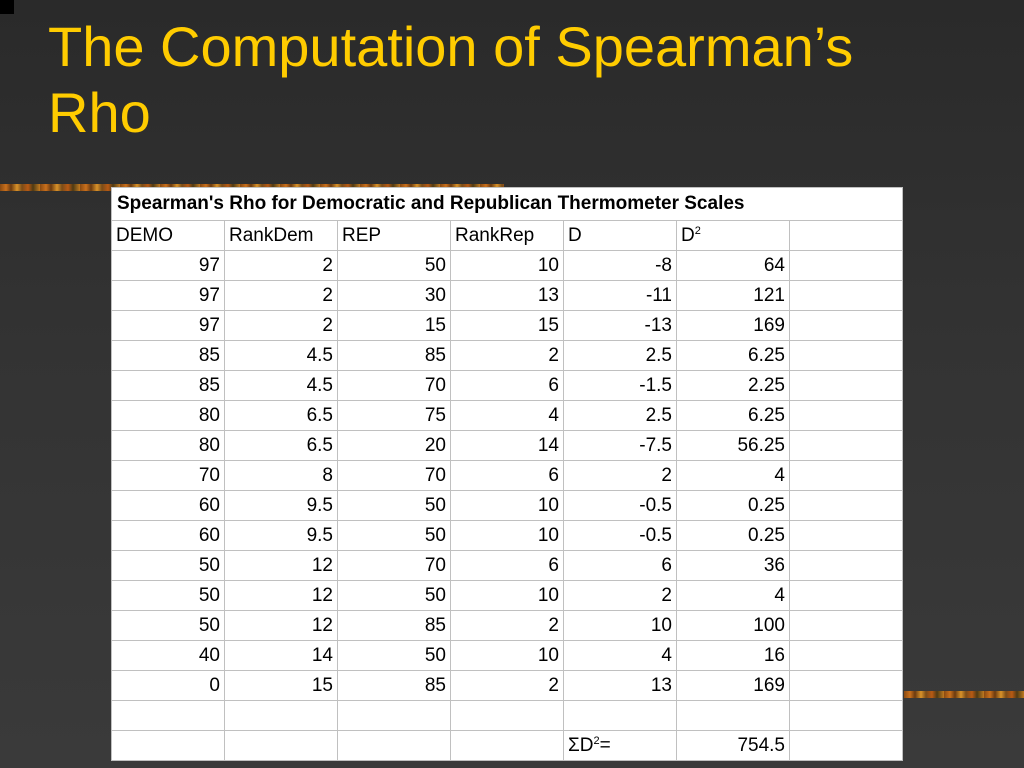 This screenshot has height=768, width=1024. I want to click on table-row: 50 12 50 10 2 4, so click(507, 595).